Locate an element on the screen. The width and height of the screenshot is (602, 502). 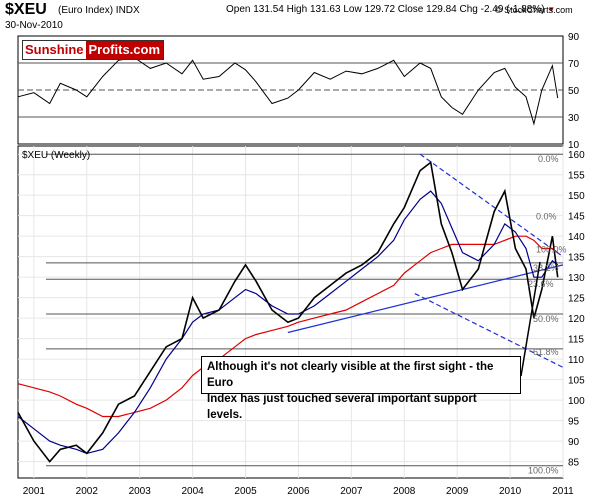
lower-channel-line is located at coordinates (489, 330).